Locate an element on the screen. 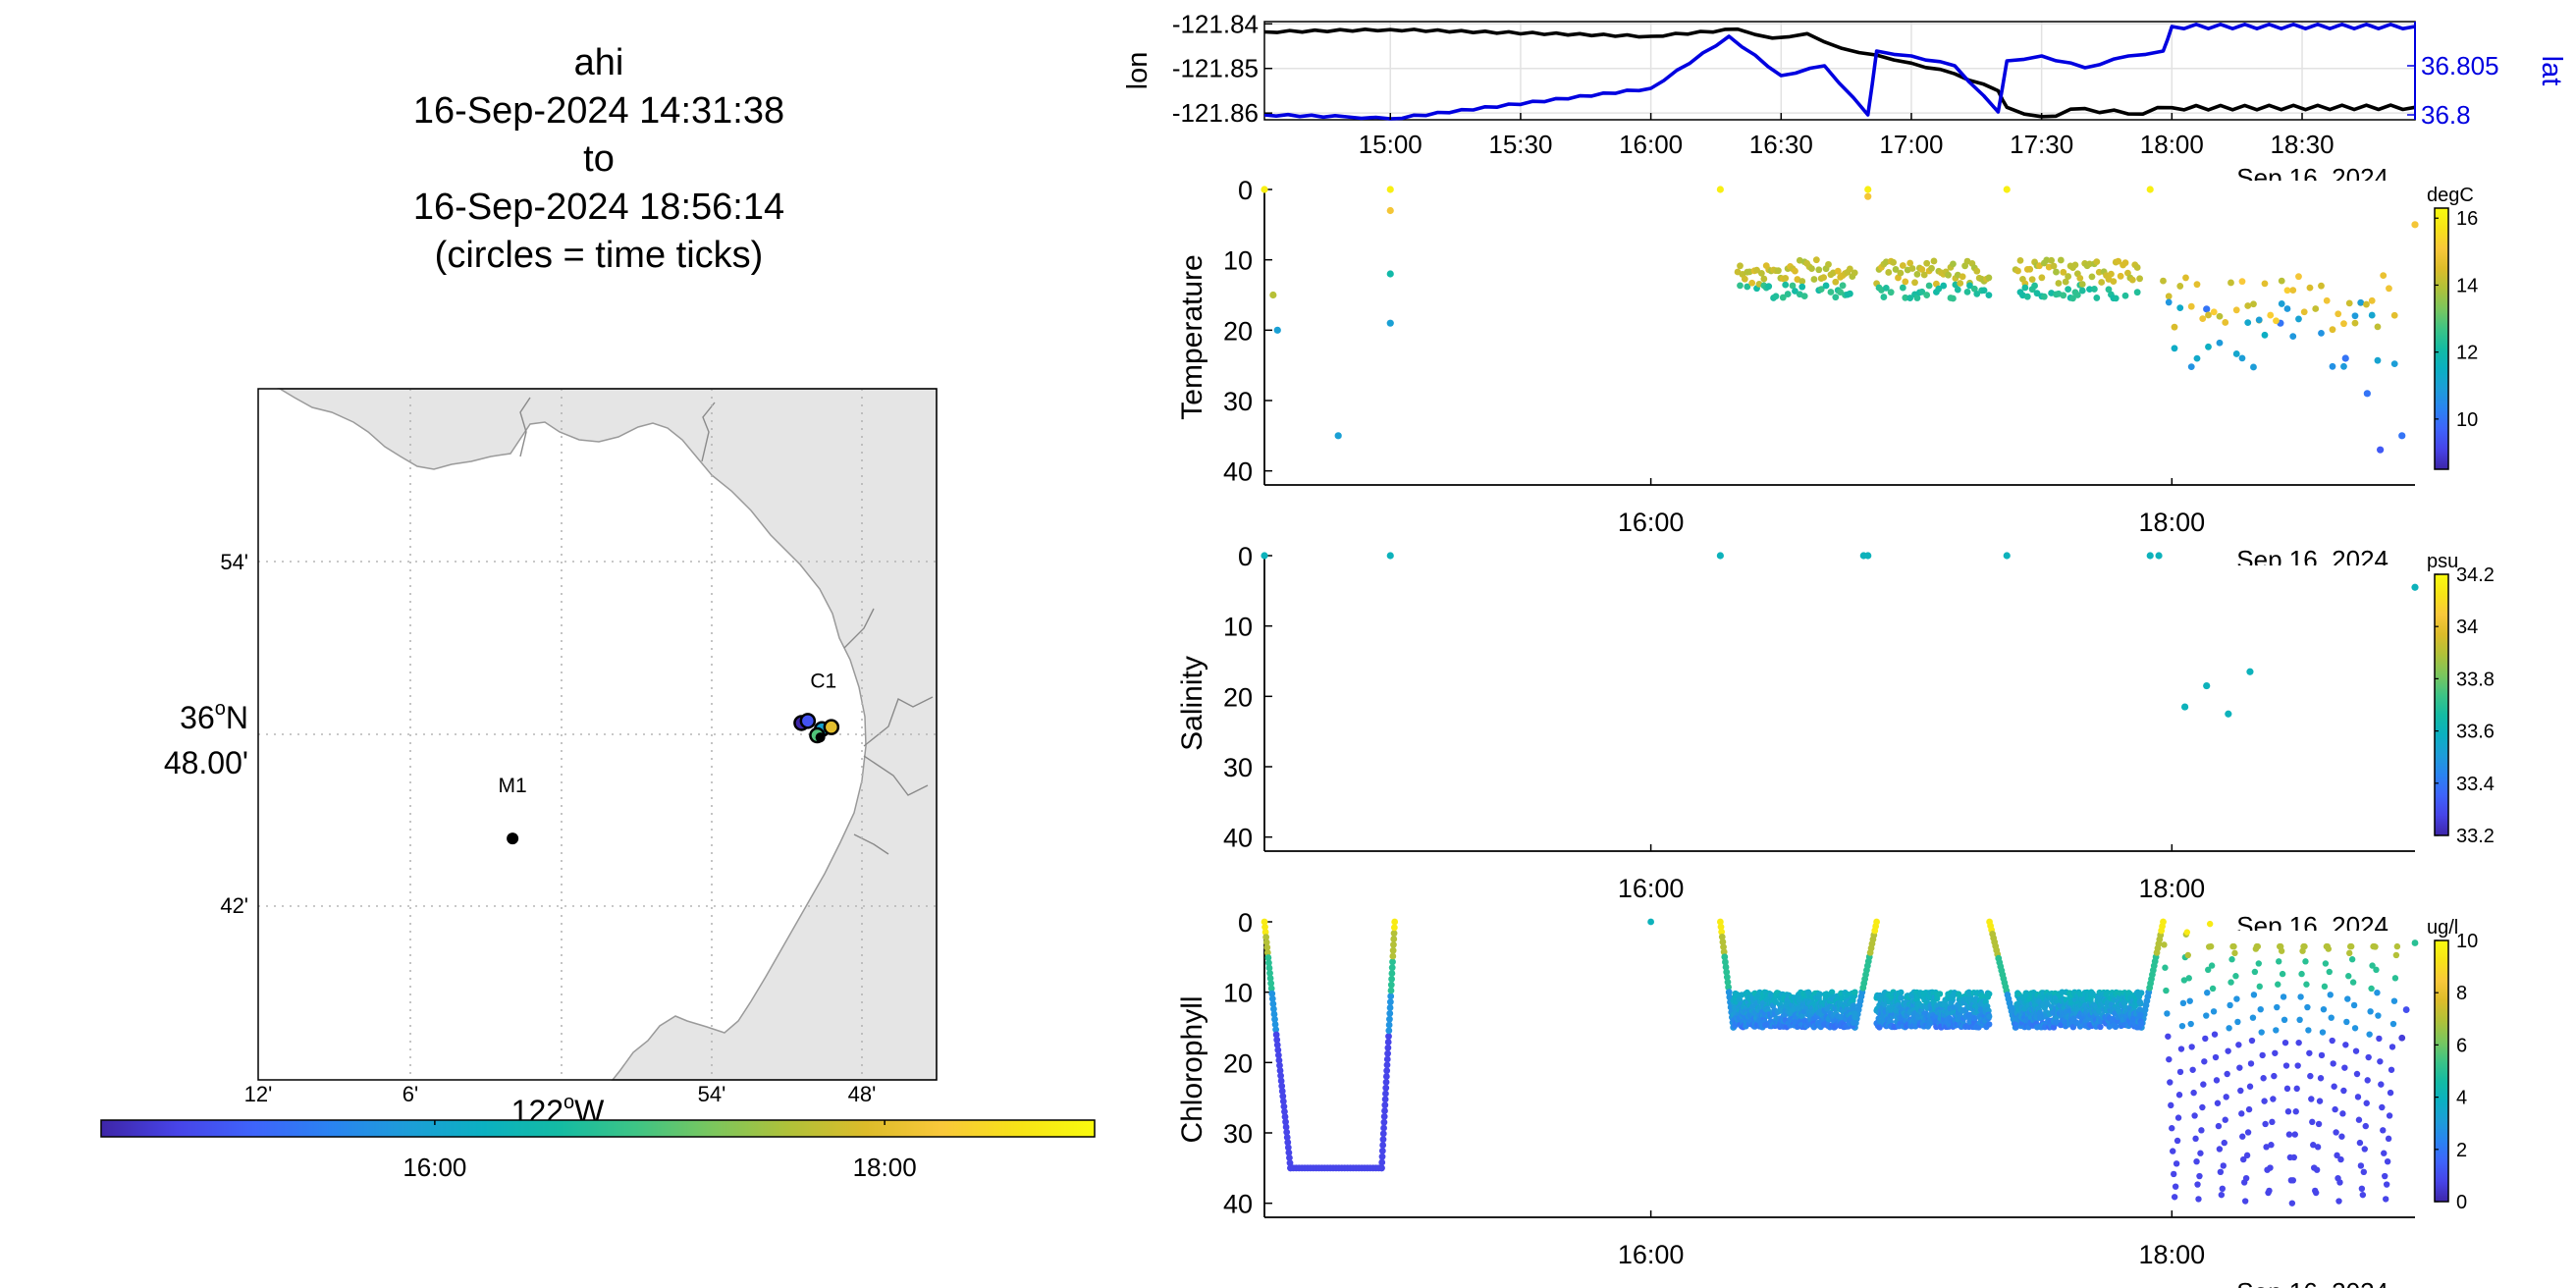  lonlat-ylabel-left: lon is located at coordinates (1138, 71).